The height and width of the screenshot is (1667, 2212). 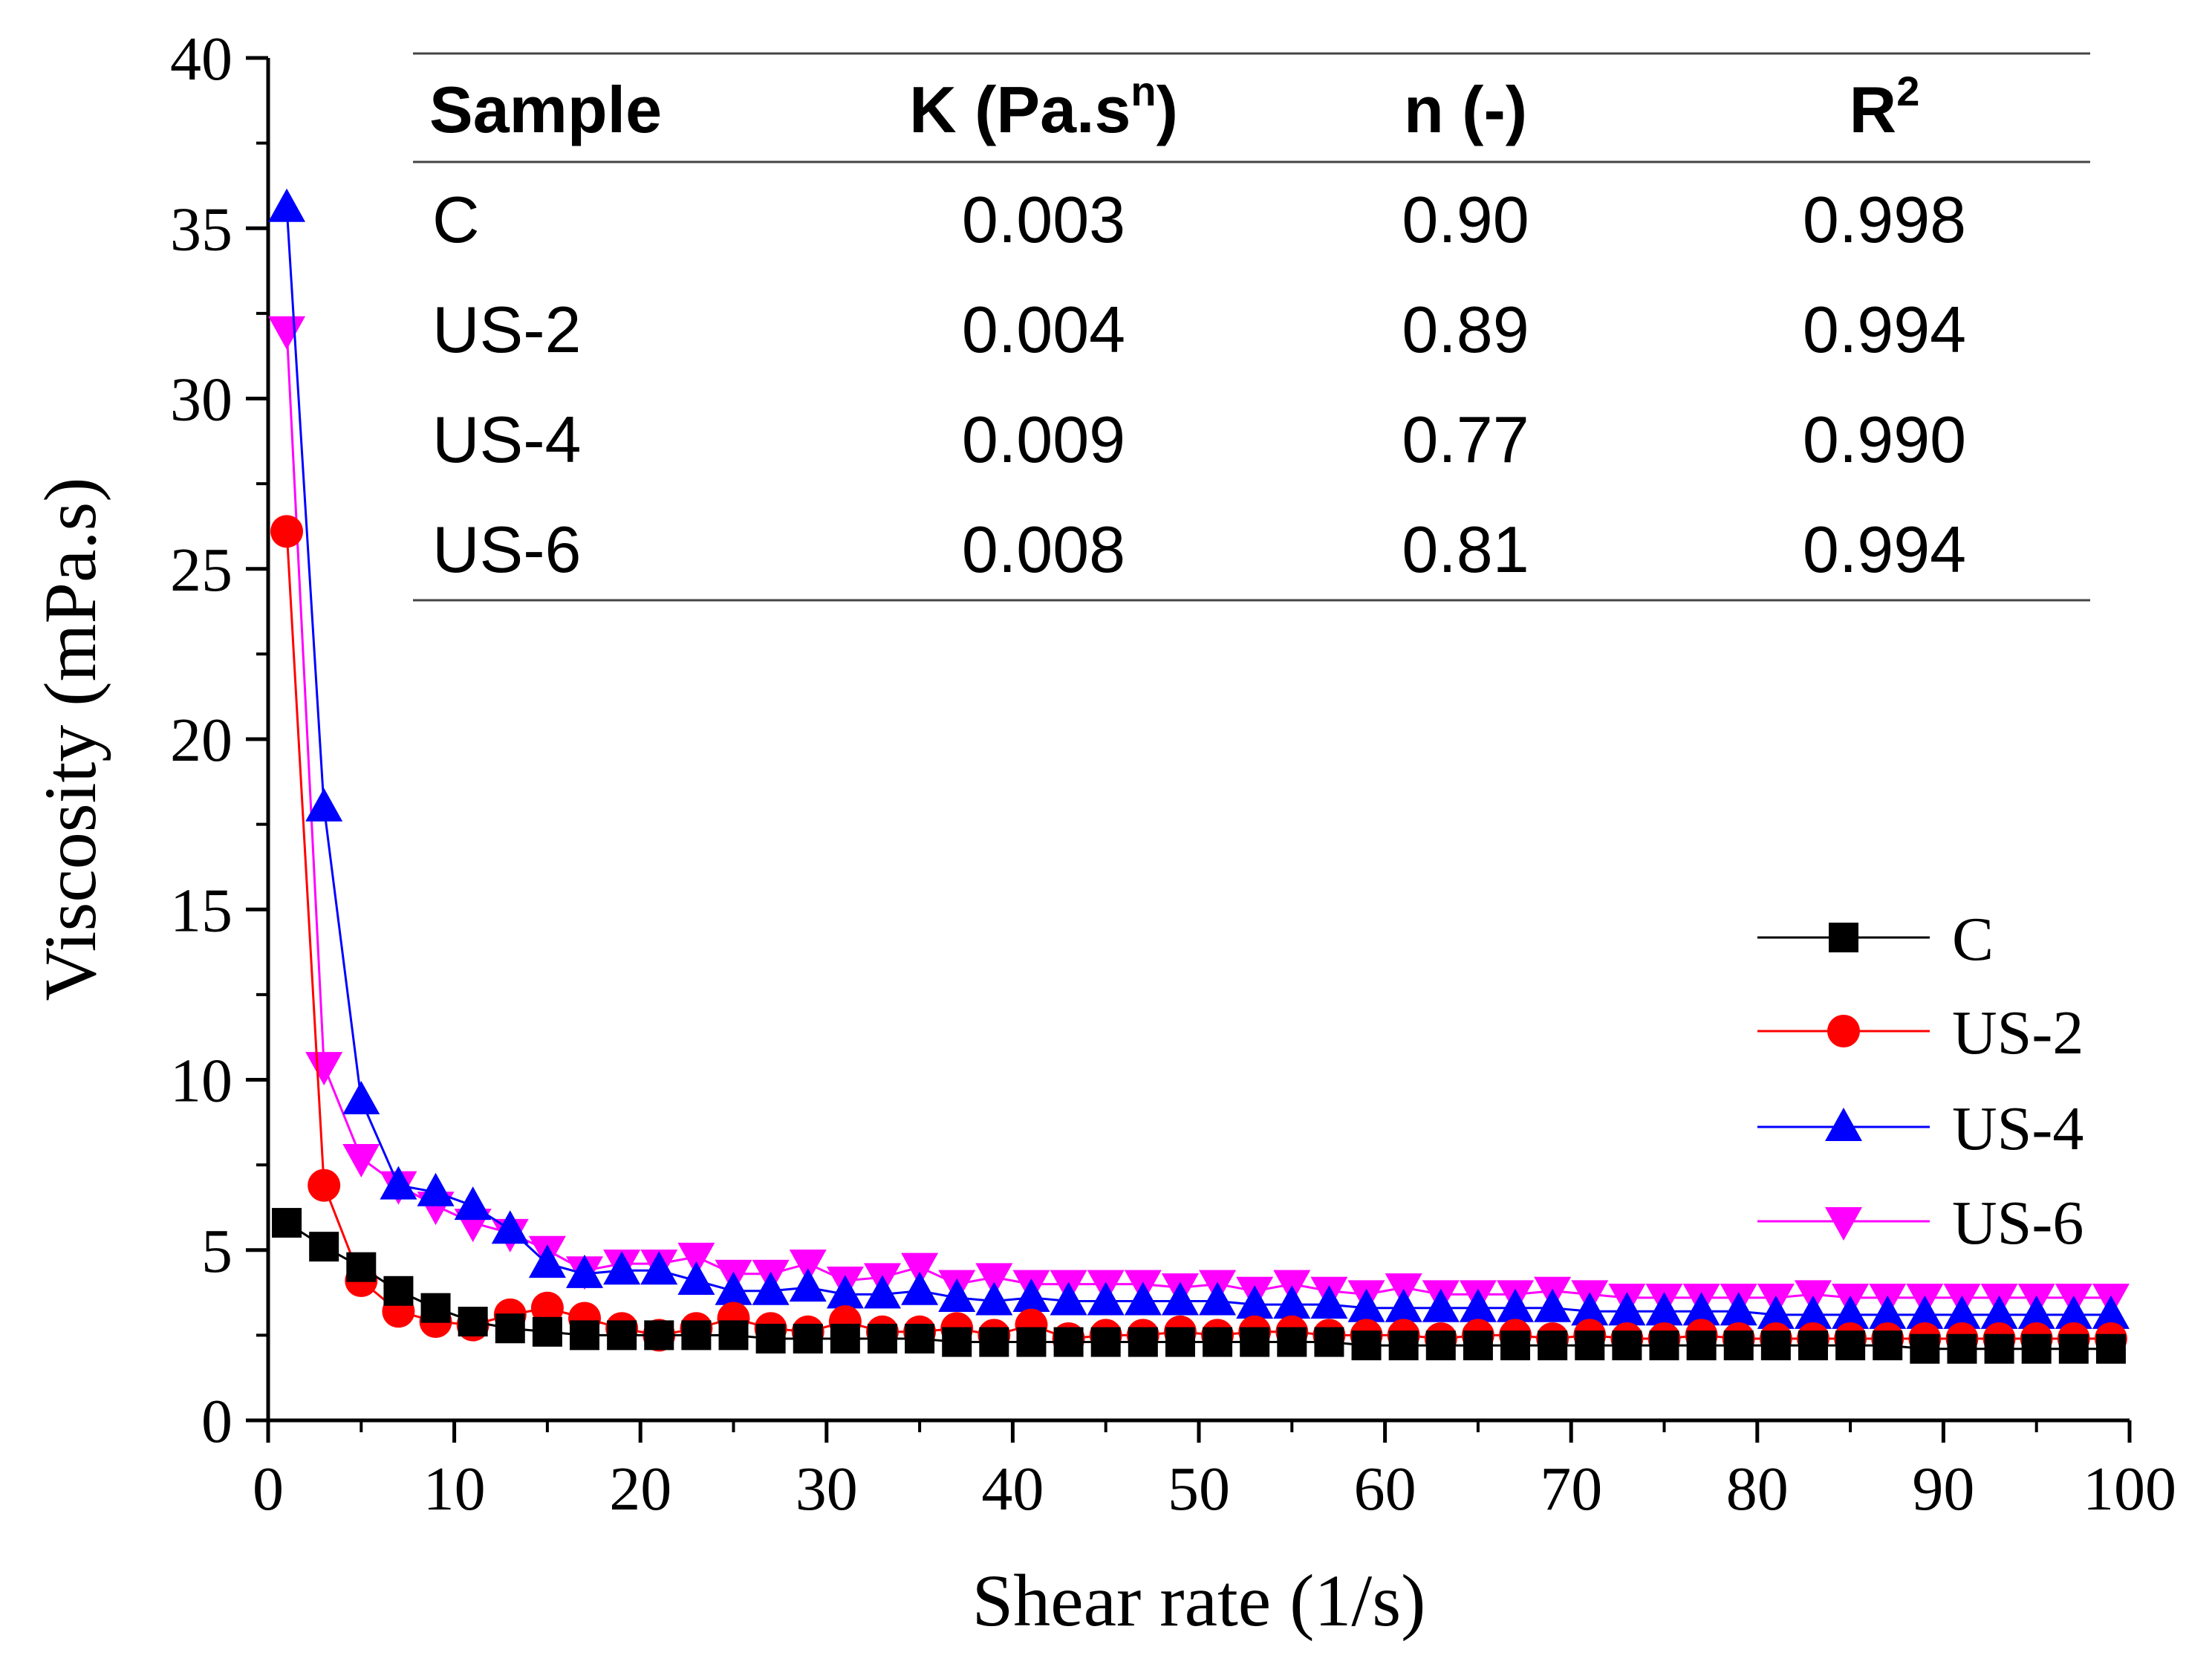 I want to click on y-tick-label: 5, so click(x=216, y=1252).